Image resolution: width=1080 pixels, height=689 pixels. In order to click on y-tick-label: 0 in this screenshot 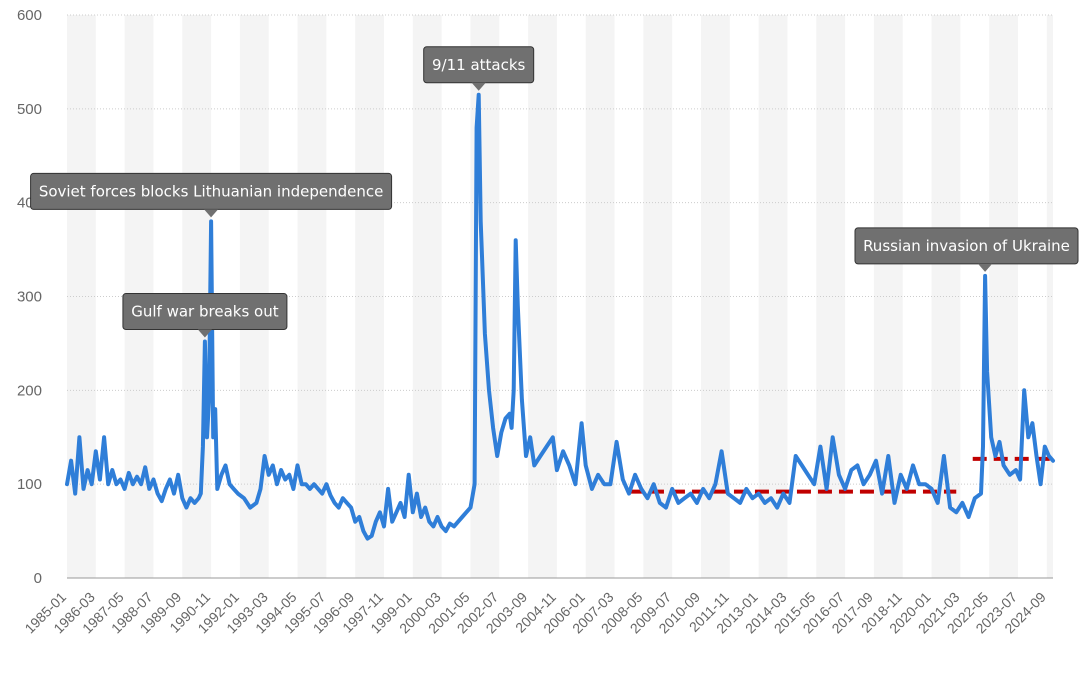, I will do `click(38, 578)`.